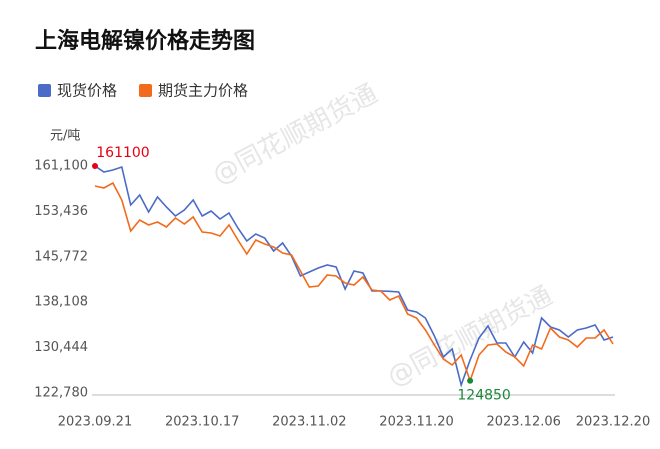  I want to click on annotation-label: 161100, so click(122, 153).